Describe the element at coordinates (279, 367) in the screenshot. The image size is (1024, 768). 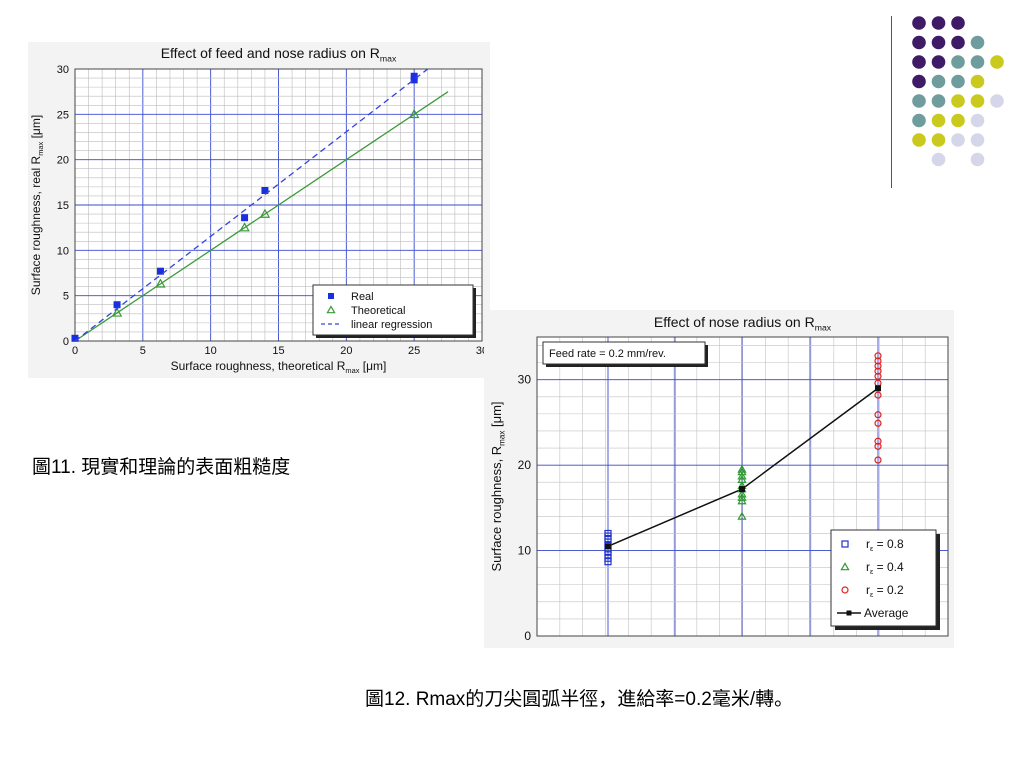
I see `chart-1-x-axis-label: Surface roughness, theoretical Rmax [μm]` at that location.